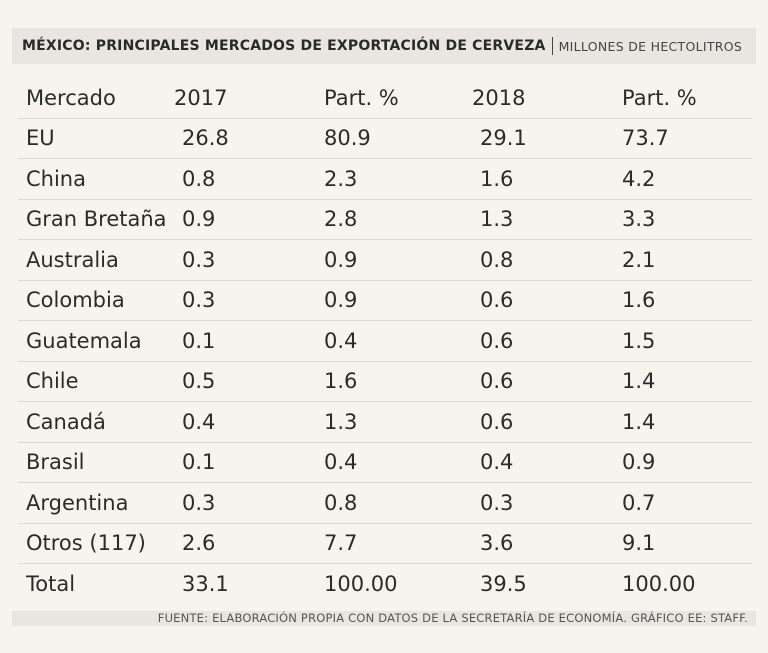 The width and height of the screenshot is (768, 653). I want to click on table-header-row: Mercado 2017 Part. % 2018 Part. %, so click(385, 98).